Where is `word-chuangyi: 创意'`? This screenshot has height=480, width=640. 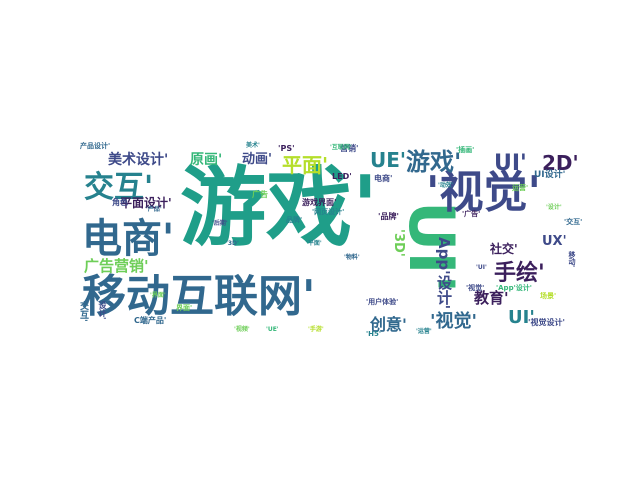
word-chuangyi: 创意' is located at coordinates (388, 324).